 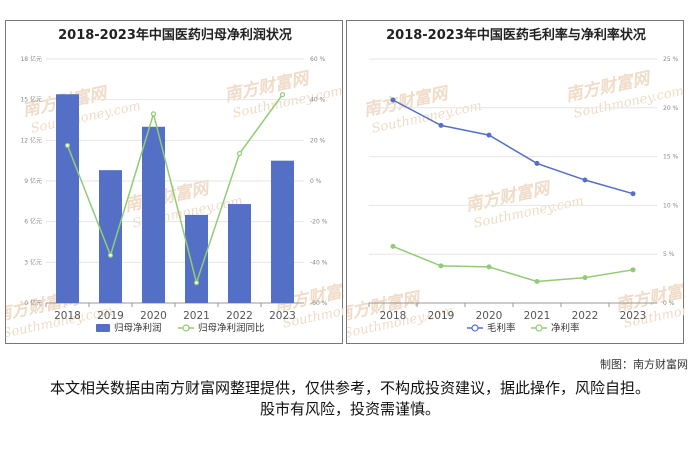 What do you see at coordinates (67, 198) in the screenshot?
I see `bar-2018` at bounding box center [67, 198].